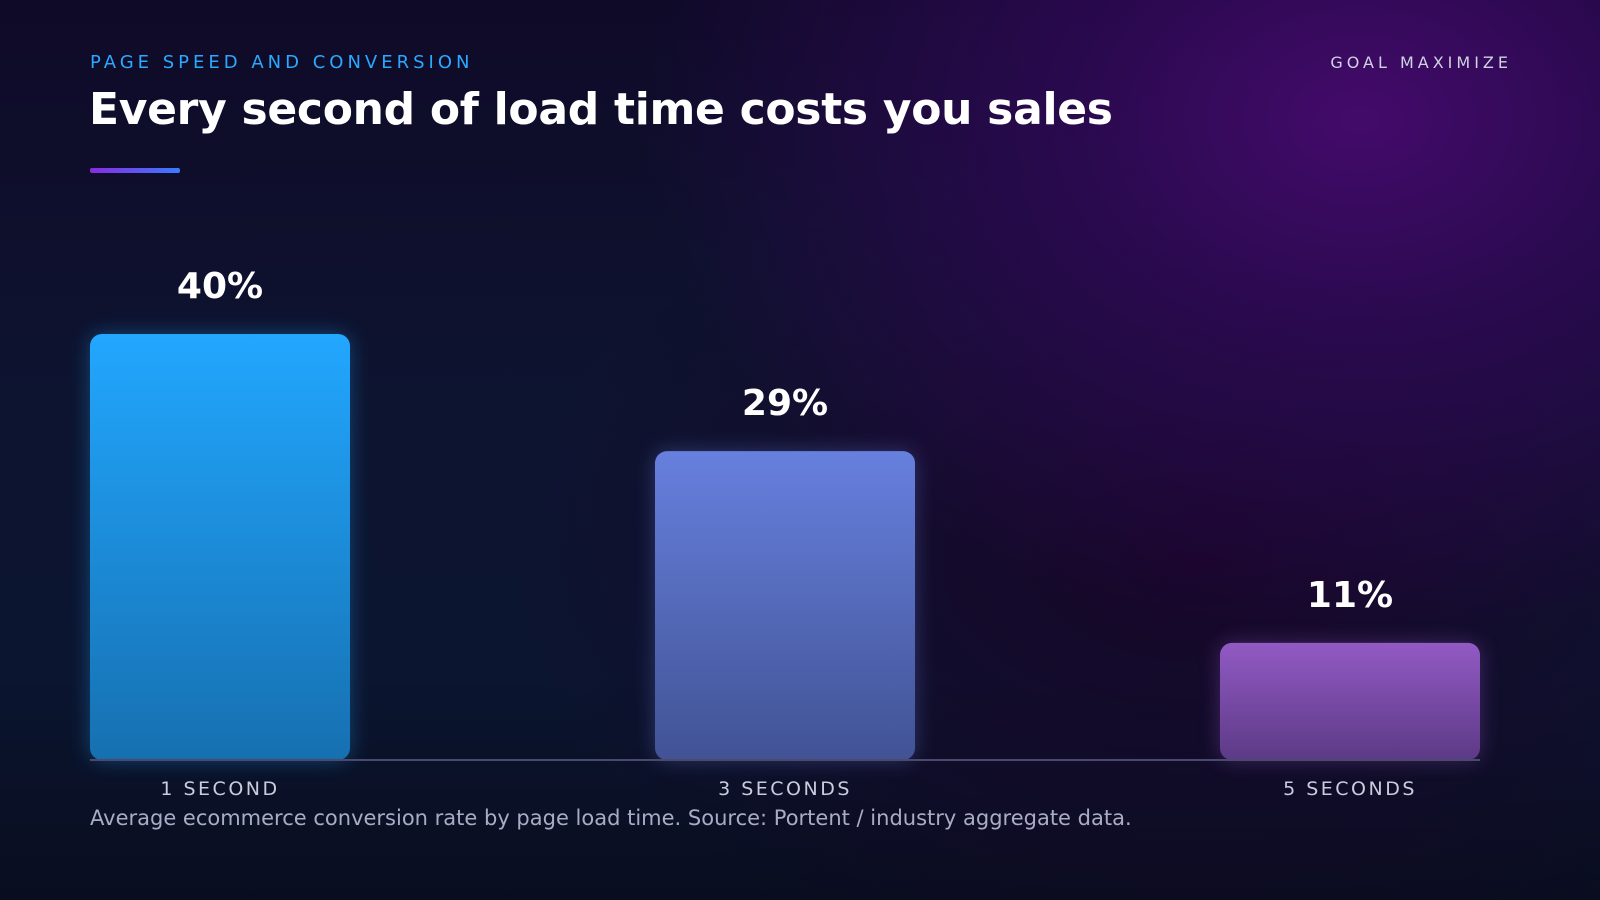  Describe the element at coordinates (785, 403) in the screenshot. I see `value-label-2: 29%` at that location.